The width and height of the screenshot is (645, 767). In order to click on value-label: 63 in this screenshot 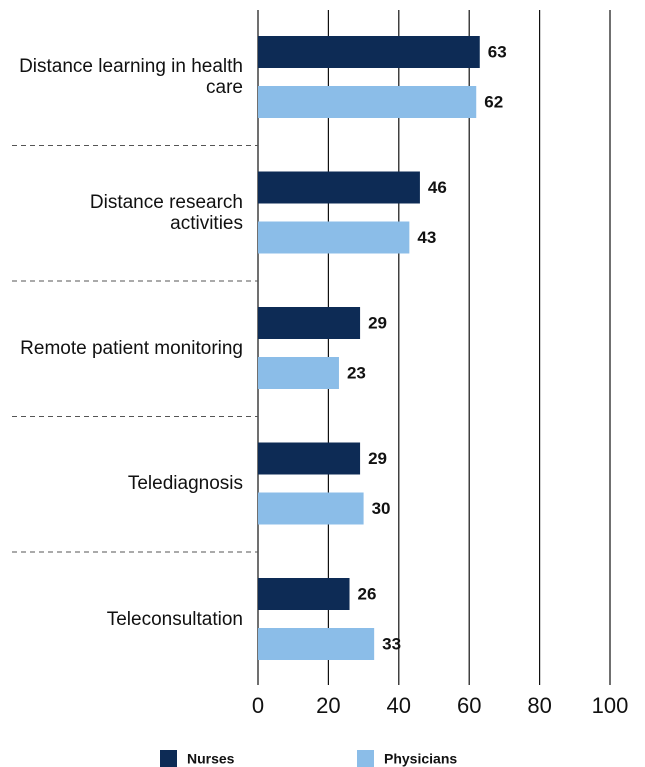, I will do `click(497, 51)`.